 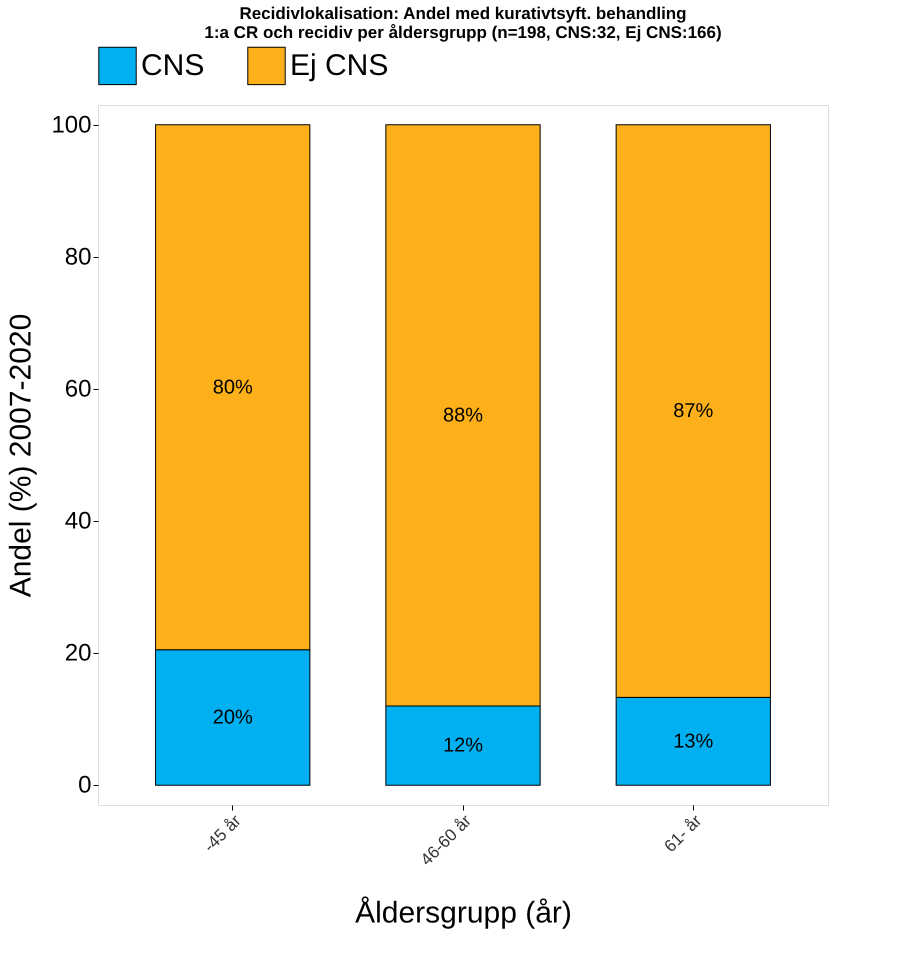 What do you see at coordinates (232, 717) in the screenshot?
I see `data-label: 20%` at bounding box center [232, 717].